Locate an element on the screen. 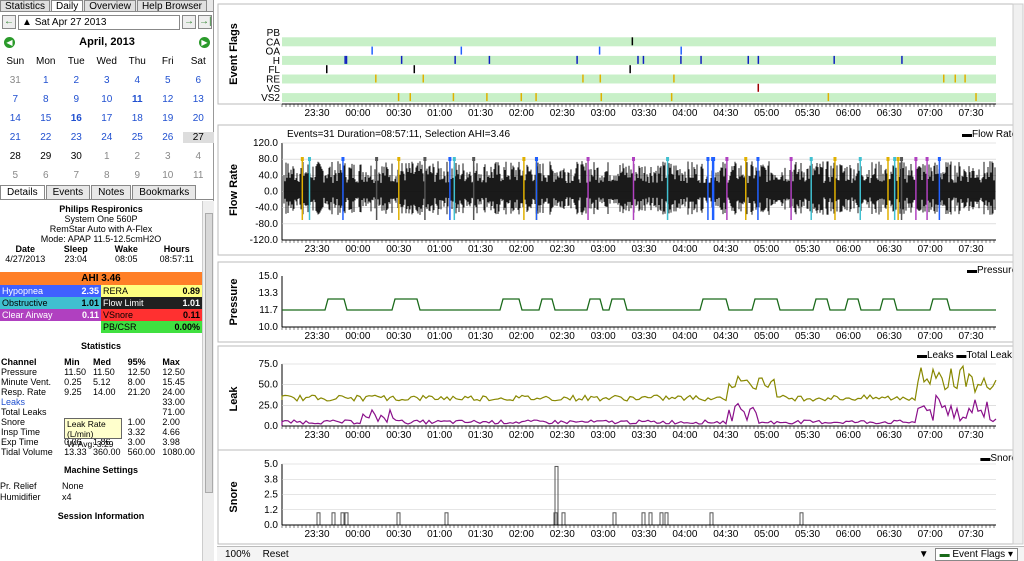  calendar-day: 16 is located at coordinates (76, 118).